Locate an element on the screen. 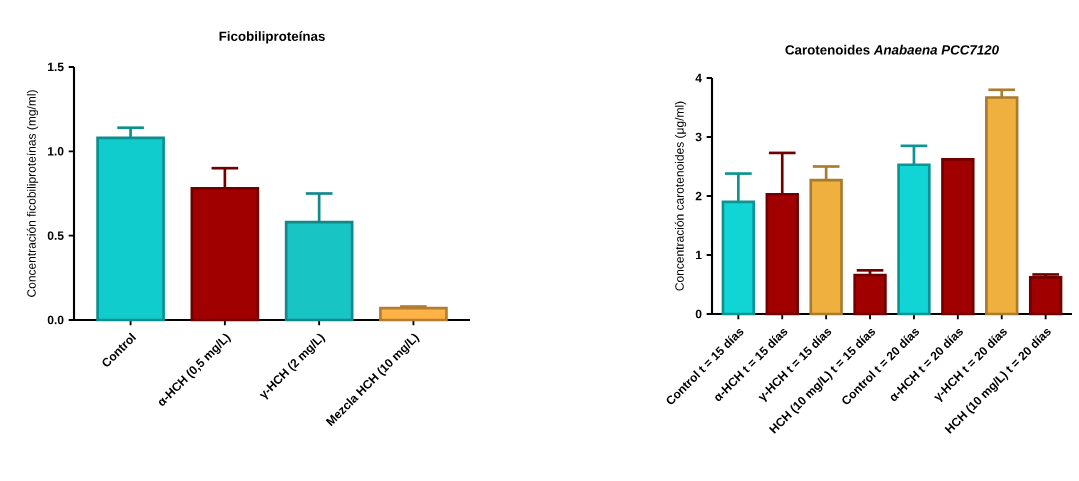 This screenshot has height=481, width=1079. y-tick-label: 1.0 is located at coordinates (56, 151).